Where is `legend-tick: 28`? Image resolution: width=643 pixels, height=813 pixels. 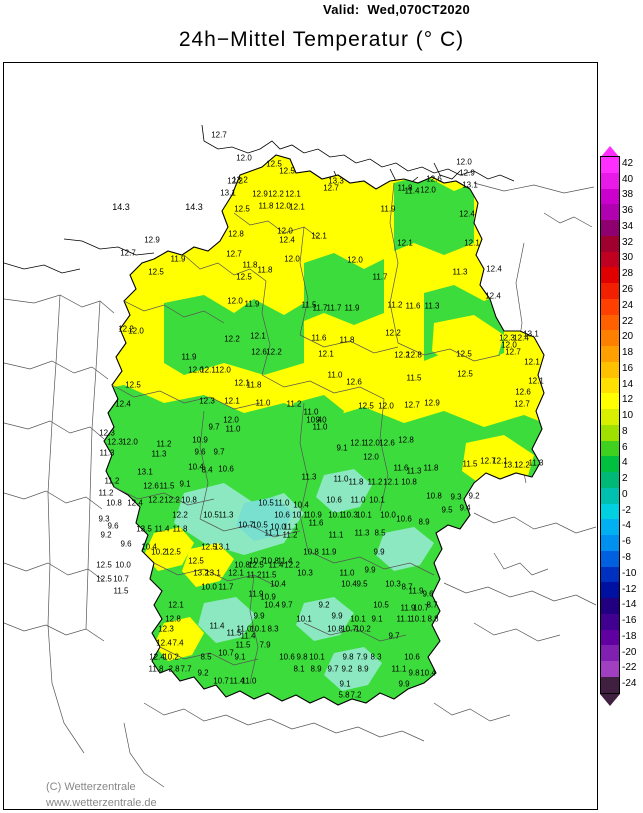
legend-tick: 28 is located at coordinates (628, 274).